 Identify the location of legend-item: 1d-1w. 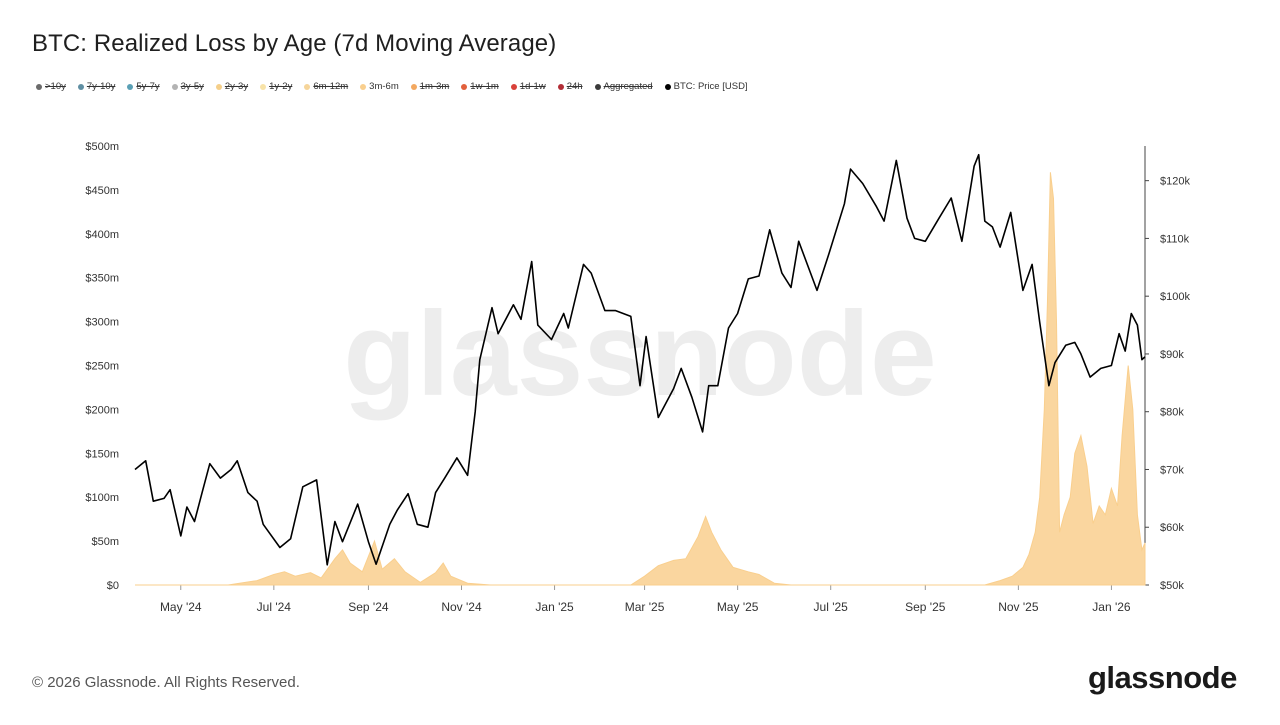
(528, 86).